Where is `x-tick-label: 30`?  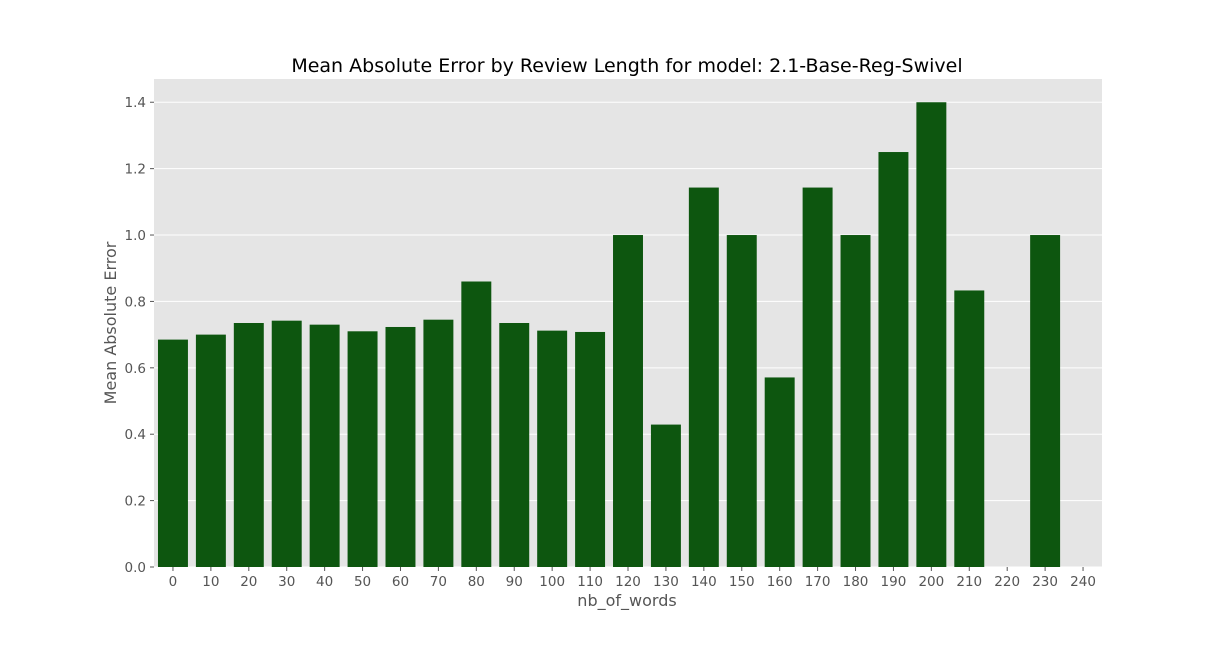
x-tick-label: 30 is located at coordinates (286, 582).